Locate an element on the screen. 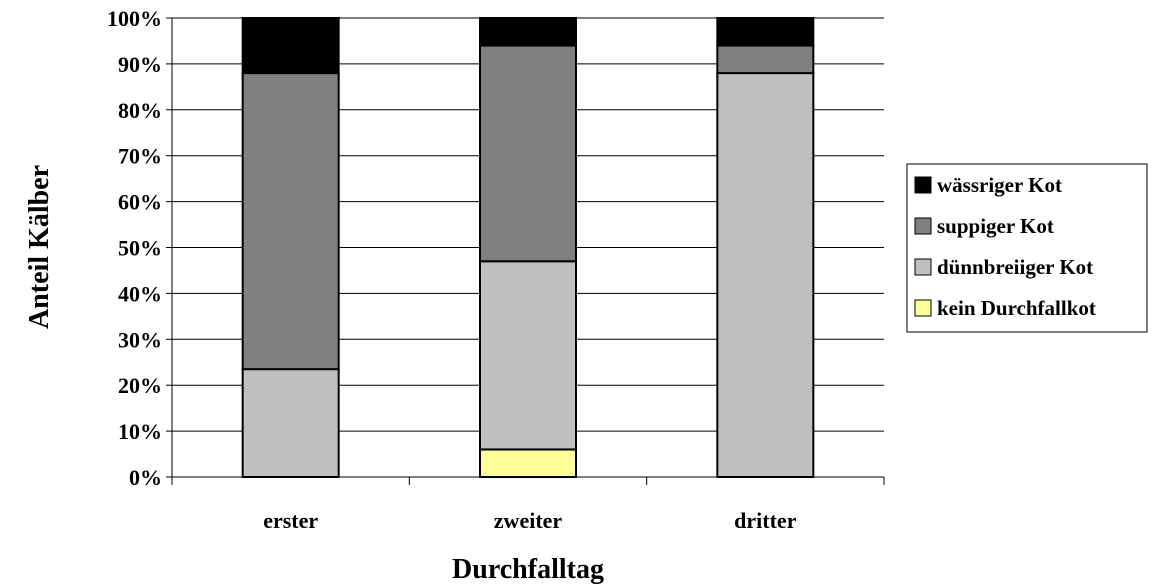  x-tick-labels: erster zweiter dritter is located at coordinates (530, 520).